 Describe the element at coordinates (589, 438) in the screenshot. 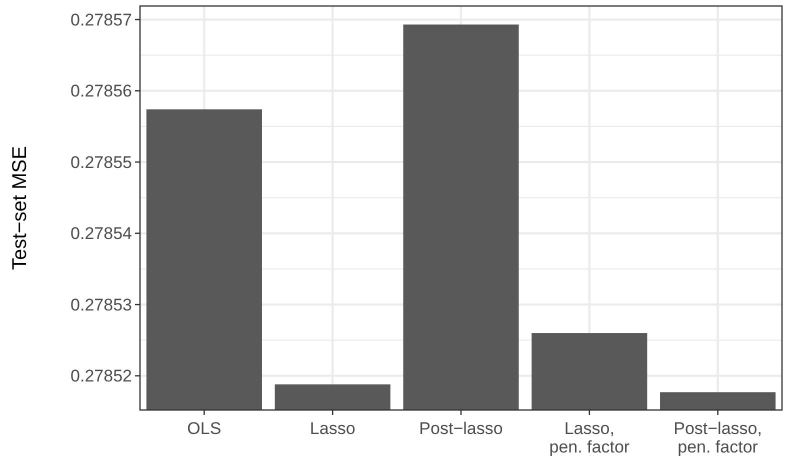

I see `x-tick-label: Lasso, pen. factor` at that location.